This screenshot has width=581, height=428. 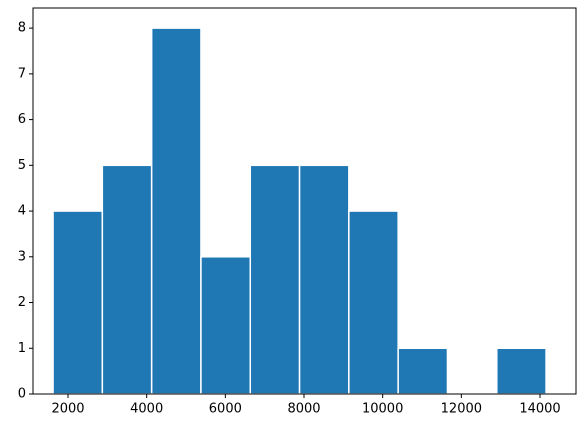 I want to click on y-tick-label: 4, so click(x=22, y=211).